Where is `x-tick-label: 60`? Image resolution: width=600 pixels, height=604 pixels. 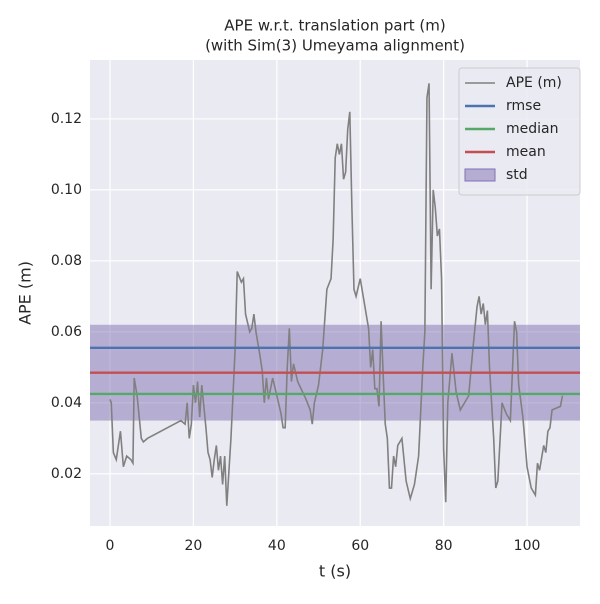 x-tick-label: 60 is located at coordinates (360, 546).